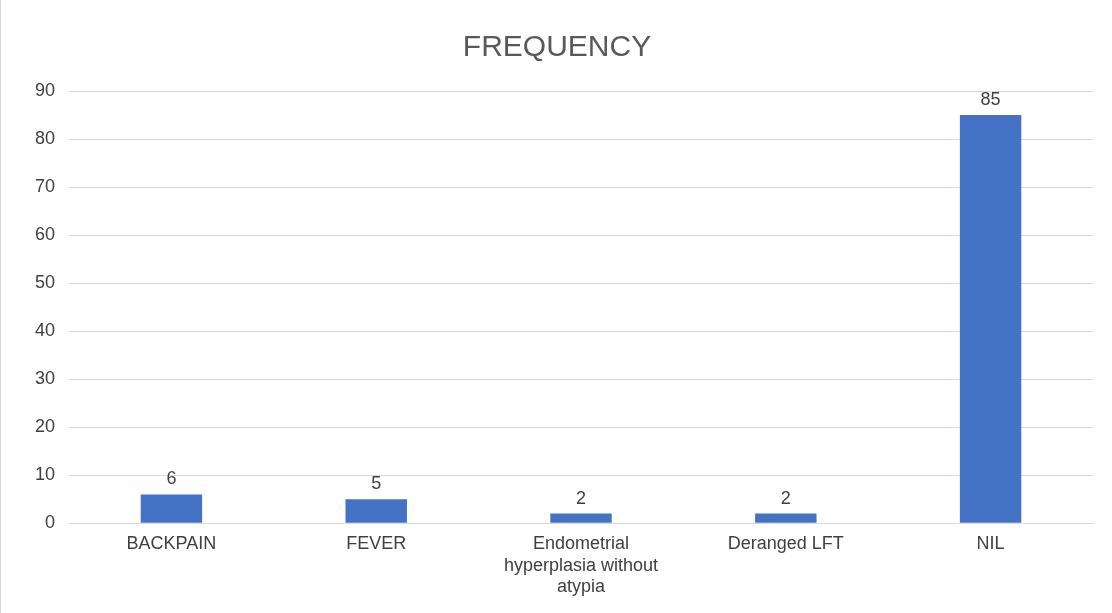 This screenshot has width=1112, height=613. Describe the element at coordinates (45, 137) in the screenshot. I see `y-tick-label: 80` at that location.